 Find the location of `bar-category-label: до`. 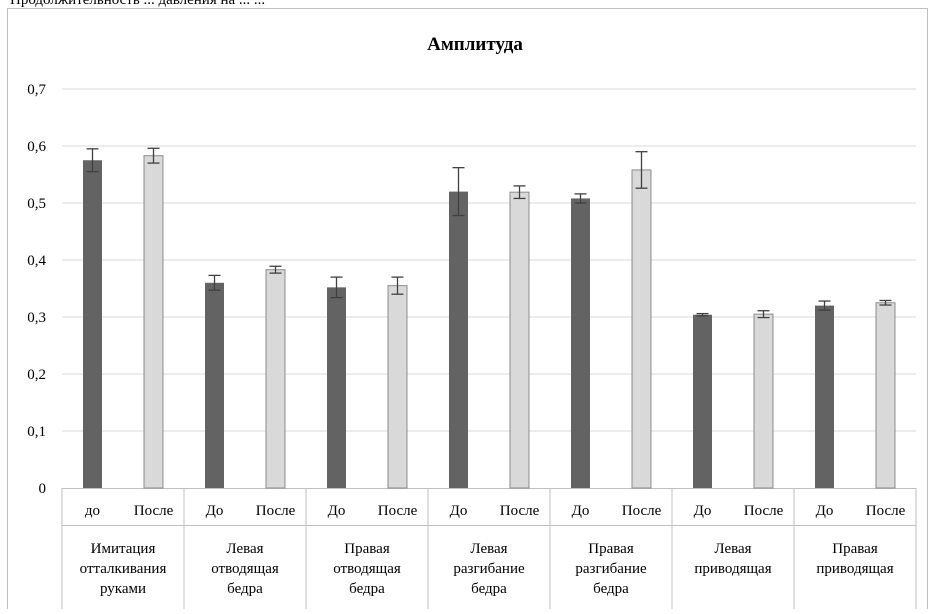

bar-category-label: до is located at coordinates (92, 511).